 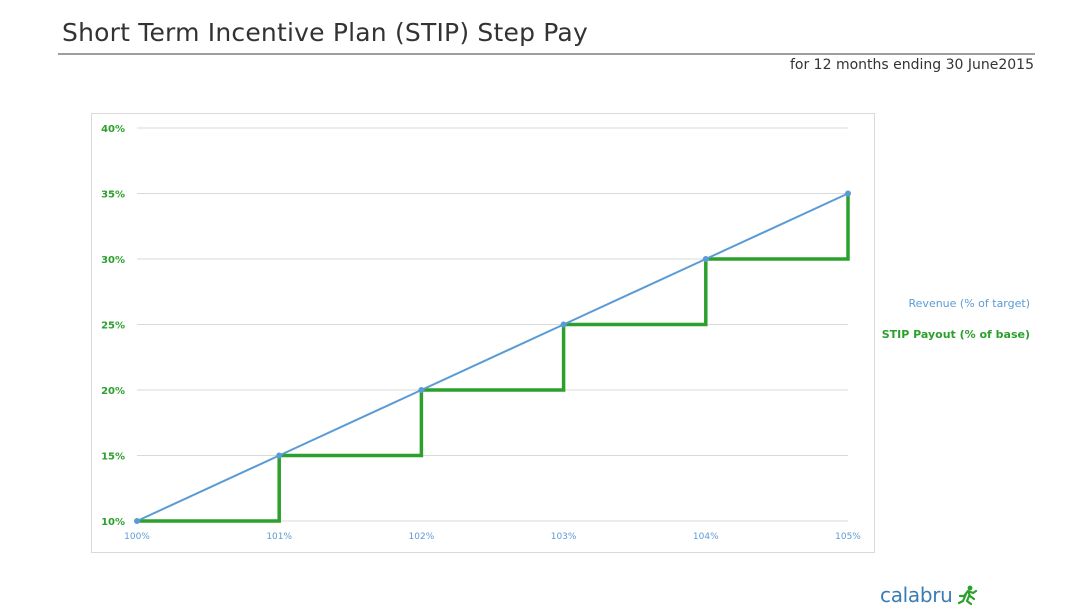 What do you see at coordinates (967, 595) in the screenshot?
I see `running-figure-icon` at bounding box center [967, 595].